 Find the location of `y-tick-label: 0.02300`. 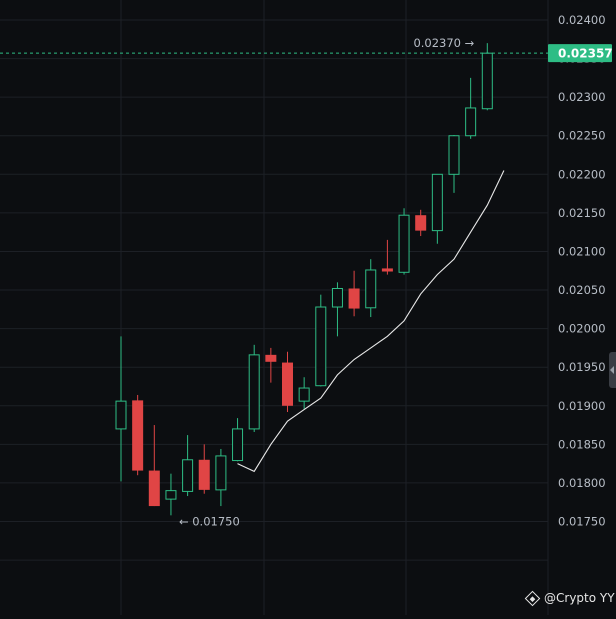

y-tick-label: 0.02300 is located at coordinates (582, 97).